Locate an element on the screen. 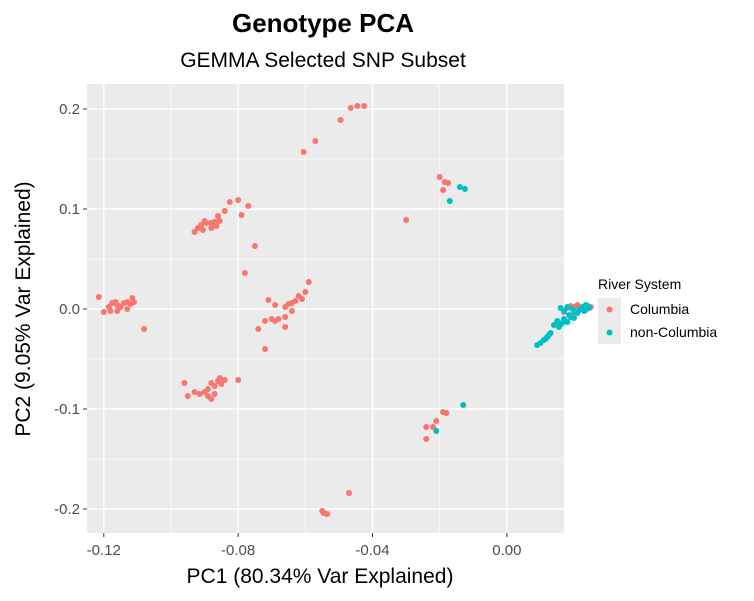 The width and height of the screenshot is (754, 601). y-tick-label: 0.0 is located at coordinates (69, 309).